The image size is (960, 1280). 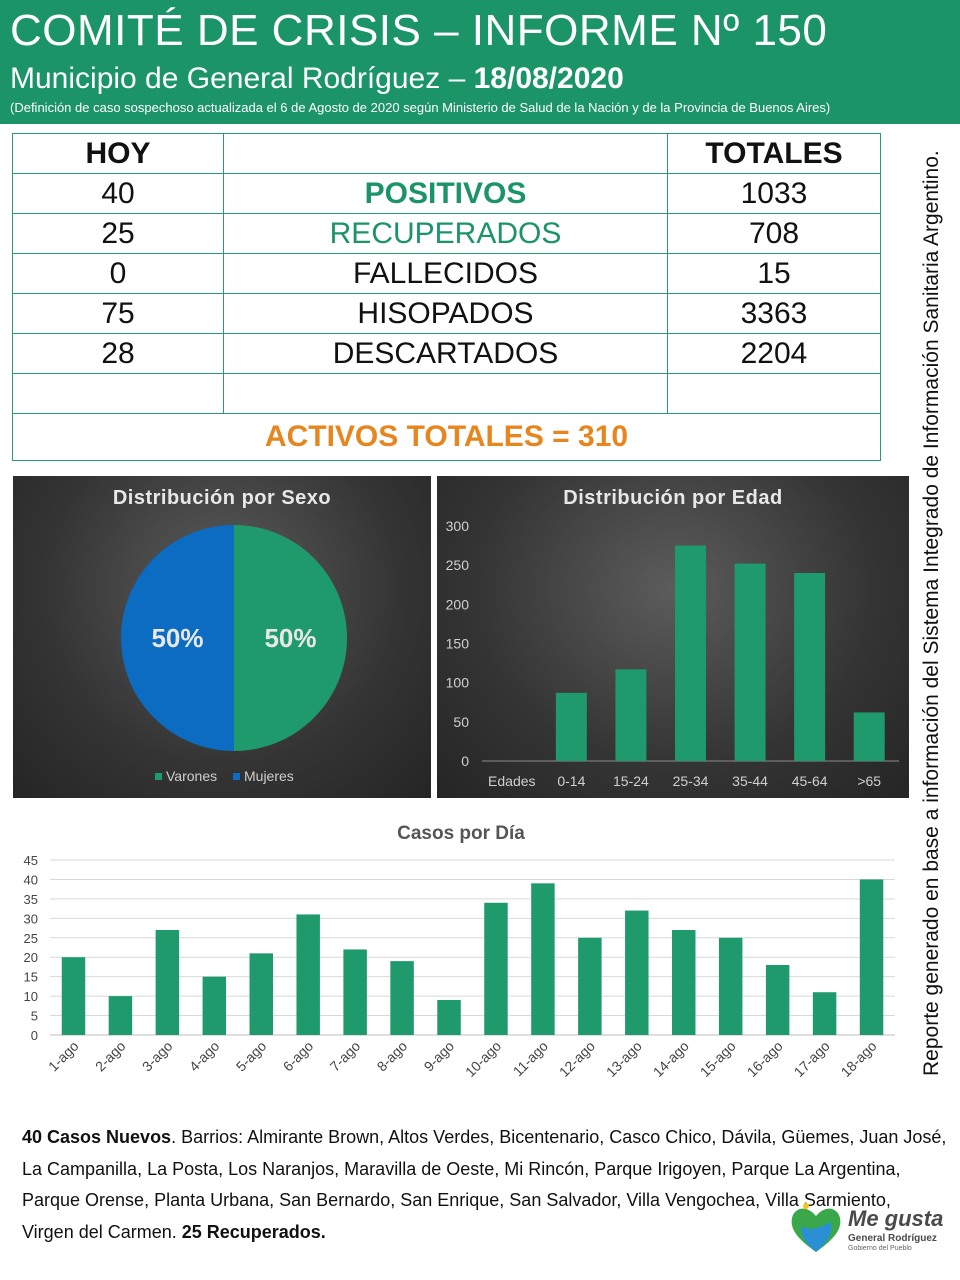 I want to click on y-tick-label: 0, so click(x=34, y=1035).